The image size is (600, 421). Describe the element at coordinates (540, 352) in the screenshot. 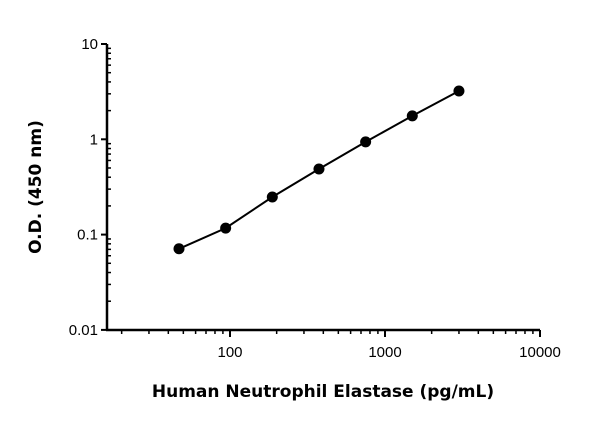

I see `x-tick-label: 10000` at that location.